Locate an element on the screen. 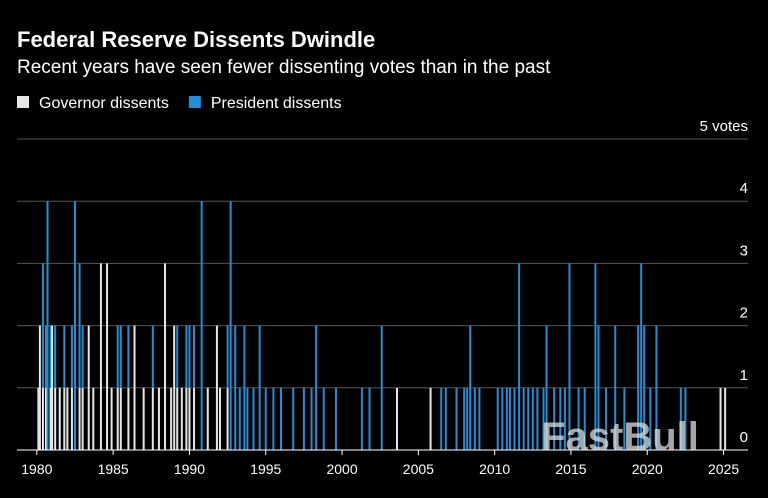  y-tick-label: 5 votes is located at coordinates (724, 126).